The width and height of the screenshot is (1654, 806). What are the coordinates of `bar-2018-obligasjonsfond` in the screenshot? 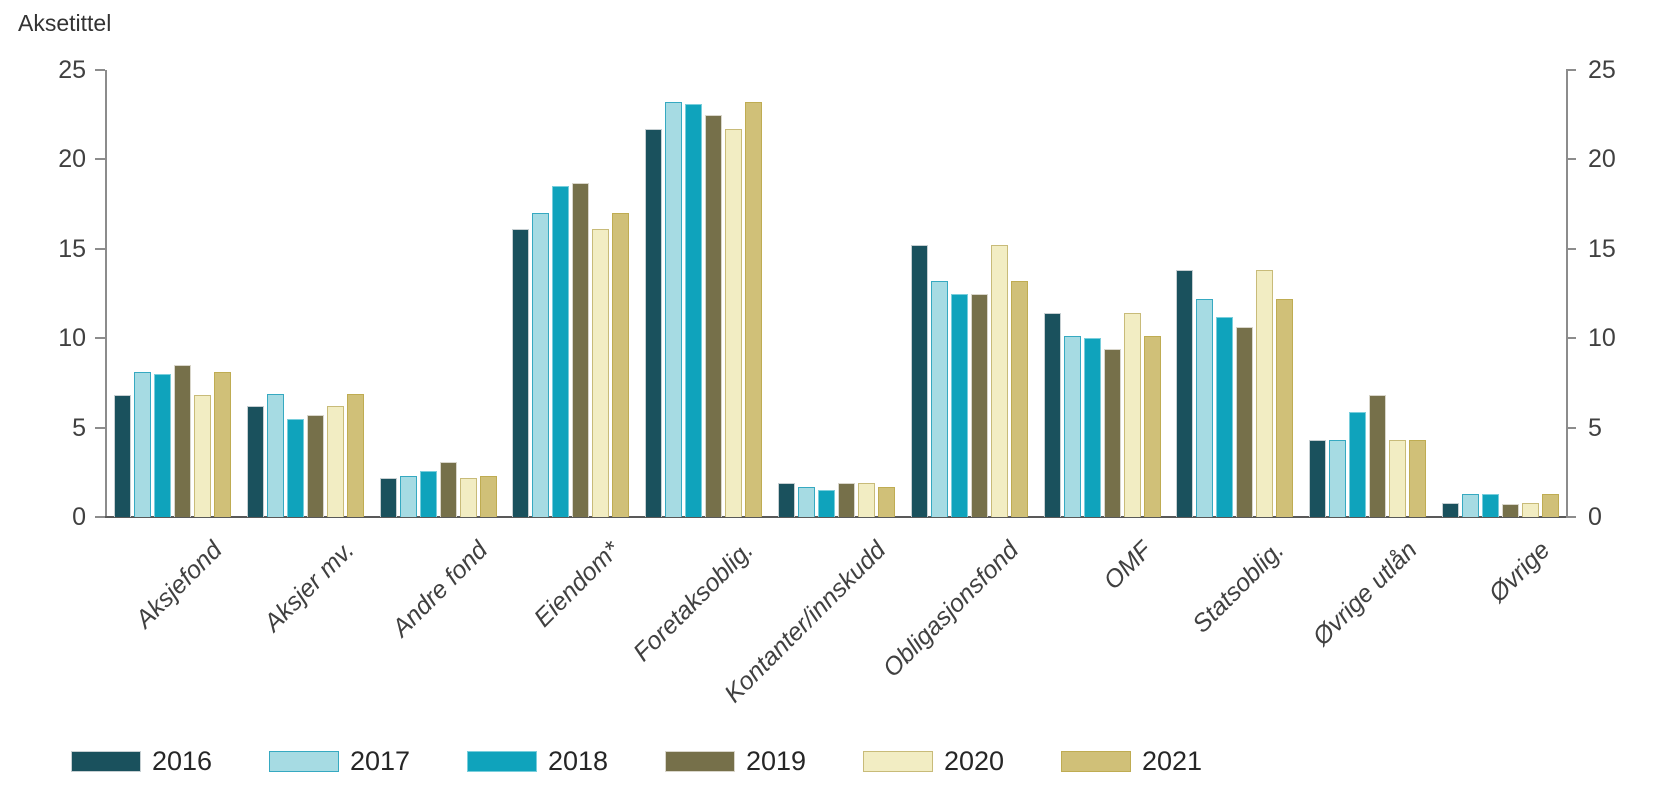 It's located at (959, 405).